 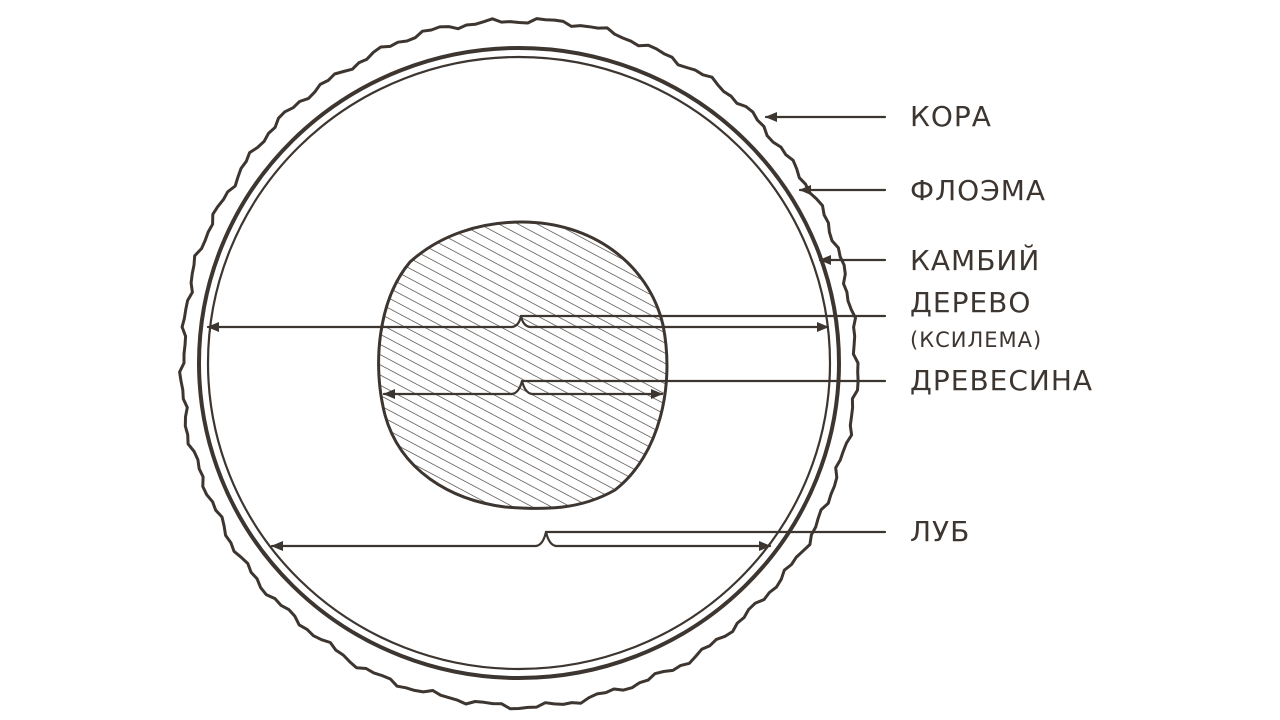 What do you see at coordinates (978, 190) in the screenshot?
I see `phloem-label: ФЛОЭМА` at bounding box center [978, 190].